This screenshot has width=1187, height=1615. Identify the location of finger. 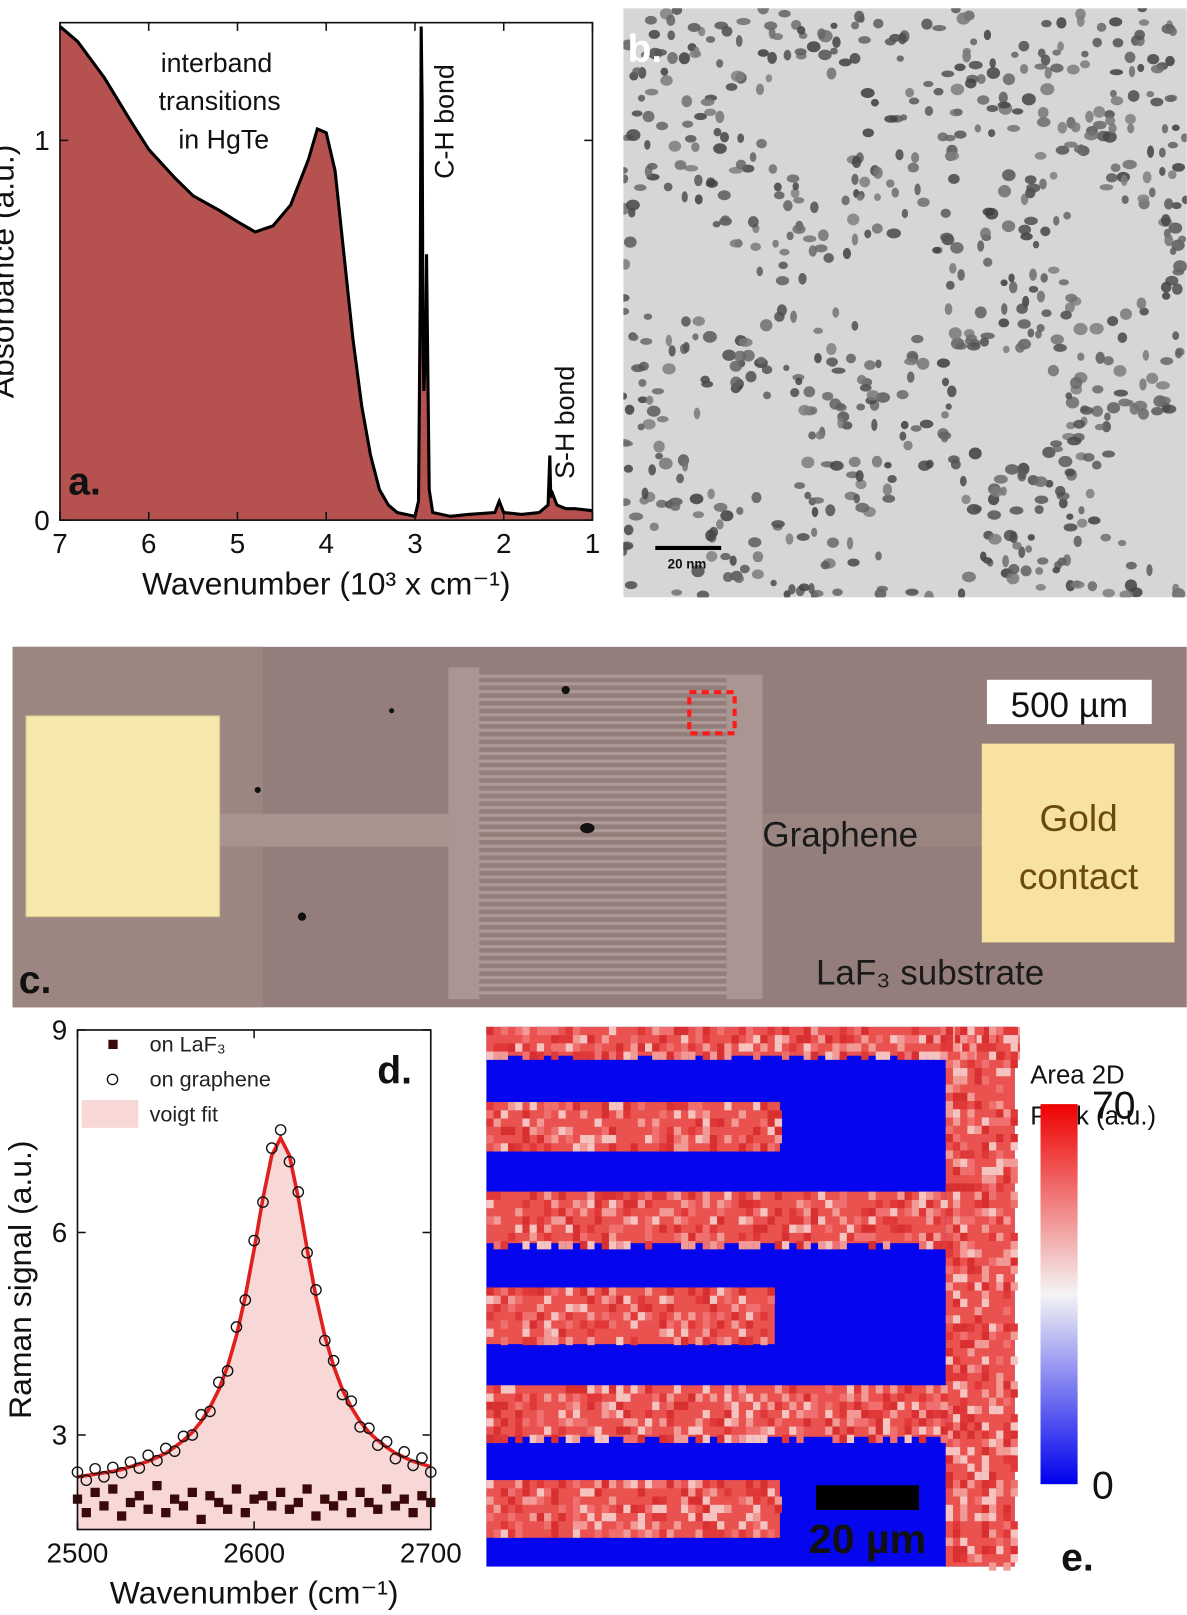
(603, 761).